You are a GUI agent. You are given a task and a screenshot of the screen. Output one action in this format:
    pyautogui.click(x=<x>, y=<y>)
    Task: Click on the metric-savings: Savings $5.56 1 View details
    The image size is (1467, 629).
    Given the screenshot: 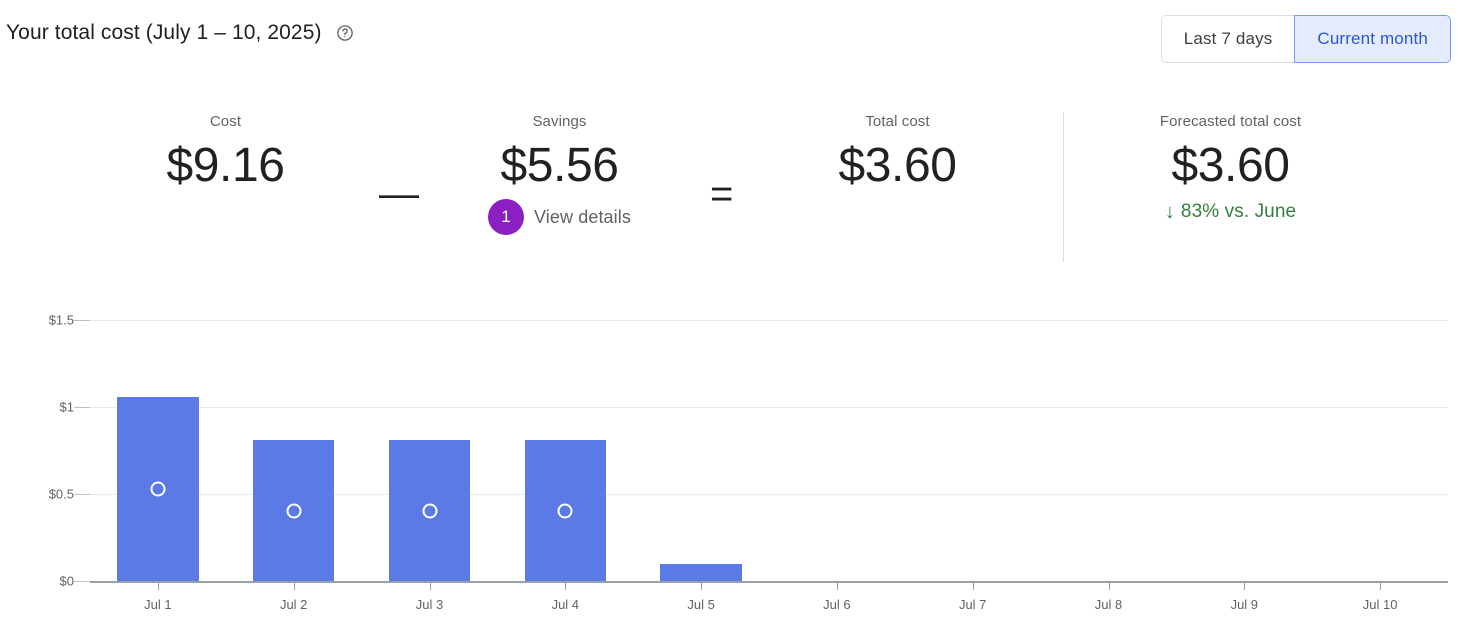 What is the action you would take?
    pyautogui.click(x=559, y=173)
    